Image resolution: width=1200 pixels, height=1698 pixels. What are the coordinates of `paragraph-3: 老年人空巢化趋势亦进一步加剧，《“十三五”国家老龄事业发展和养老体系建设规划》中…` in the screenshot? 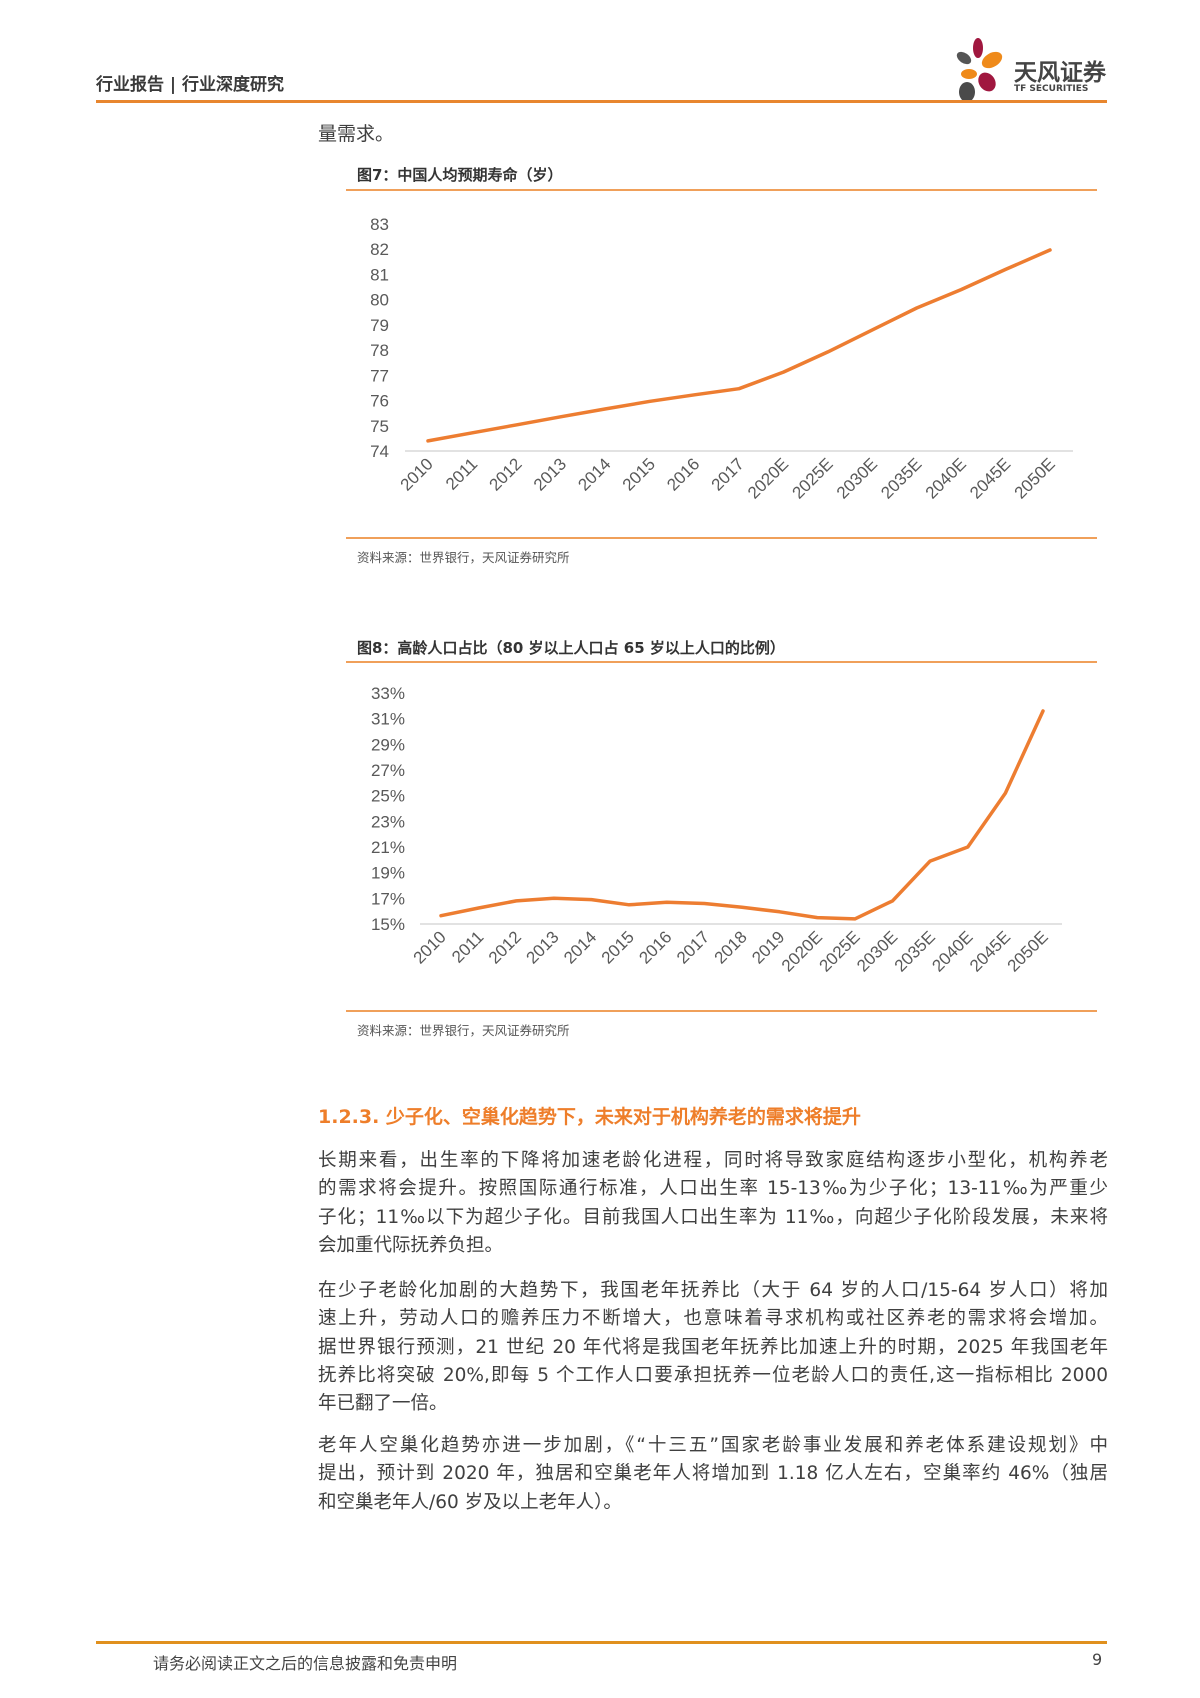 It's located at (713, 1474).